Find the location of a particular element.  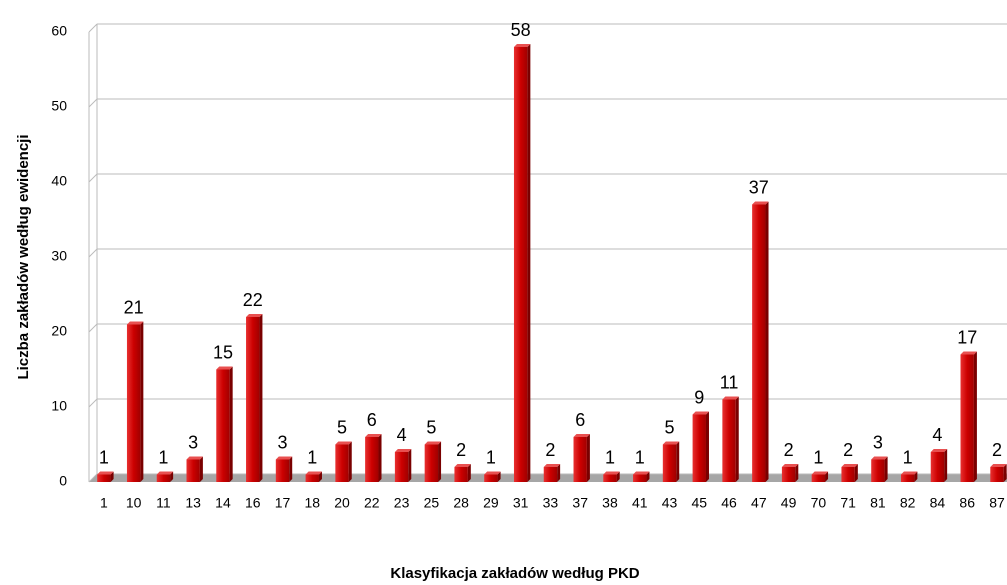

x-tick-label: 13 is located at coordinates (193, 503).